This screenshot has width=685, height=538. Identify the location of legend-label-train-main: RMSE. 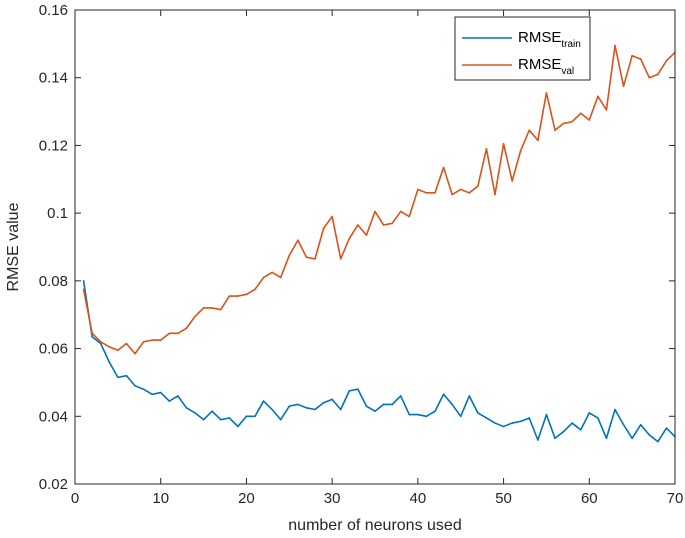
(539, 37).